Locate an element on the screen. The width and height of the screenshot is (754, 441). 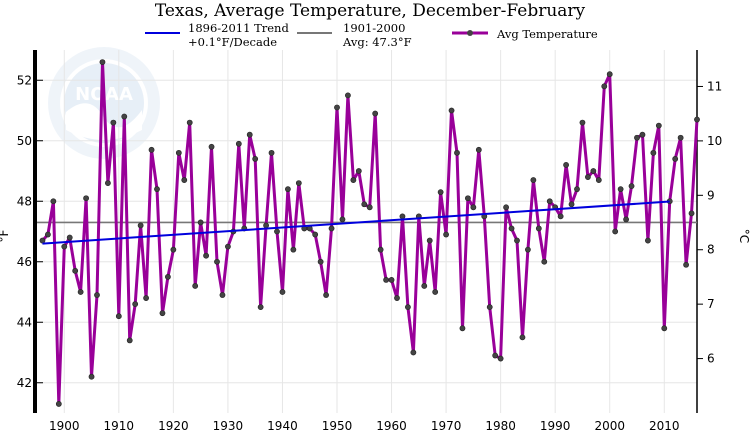
right-tick-label: 7 is located at coordinates (711, 304).